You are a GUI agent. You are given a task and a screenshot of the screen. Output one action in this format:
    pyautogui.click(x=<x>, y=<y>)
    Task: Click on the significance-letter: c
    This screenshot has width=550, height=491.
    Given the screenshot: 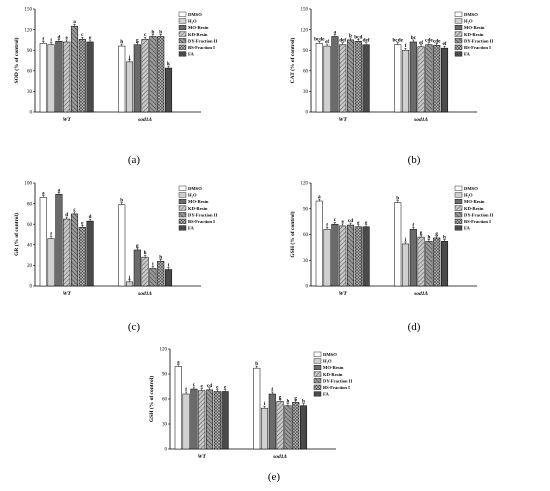 What is the action you would take?
    pyautogui.click(x=74, y=210)
    